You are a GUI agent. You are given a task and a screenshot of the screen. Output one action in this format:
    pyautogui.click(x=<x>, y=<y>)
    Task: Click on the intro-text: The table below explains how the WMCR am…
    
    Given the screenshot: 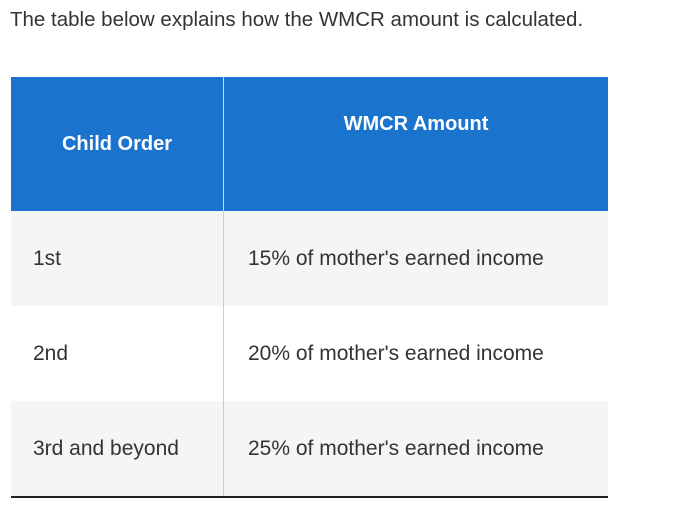 What is the action you would take?
    pyautogui.click(x=297, y=19)
    